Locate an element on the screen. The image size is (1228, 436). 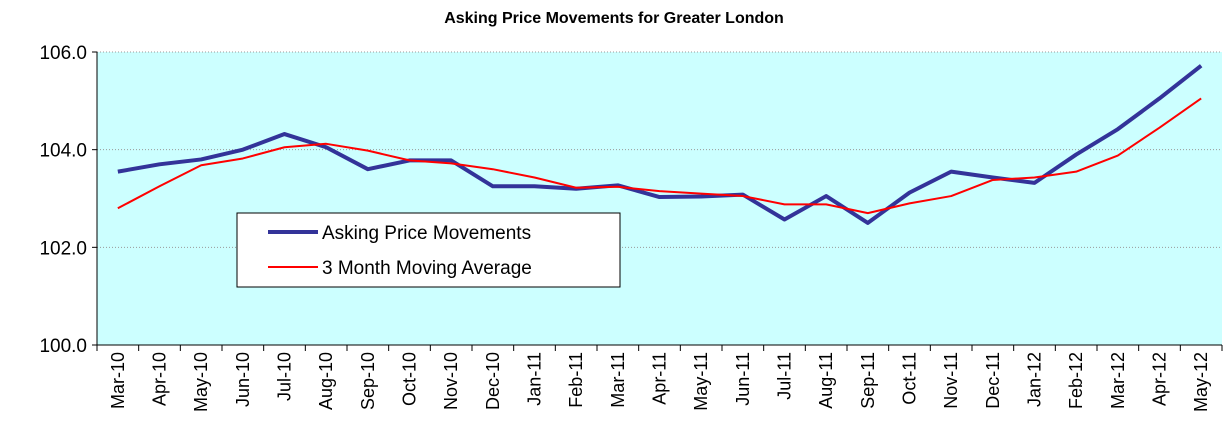
legend-box is located at coordinates (428, 250).